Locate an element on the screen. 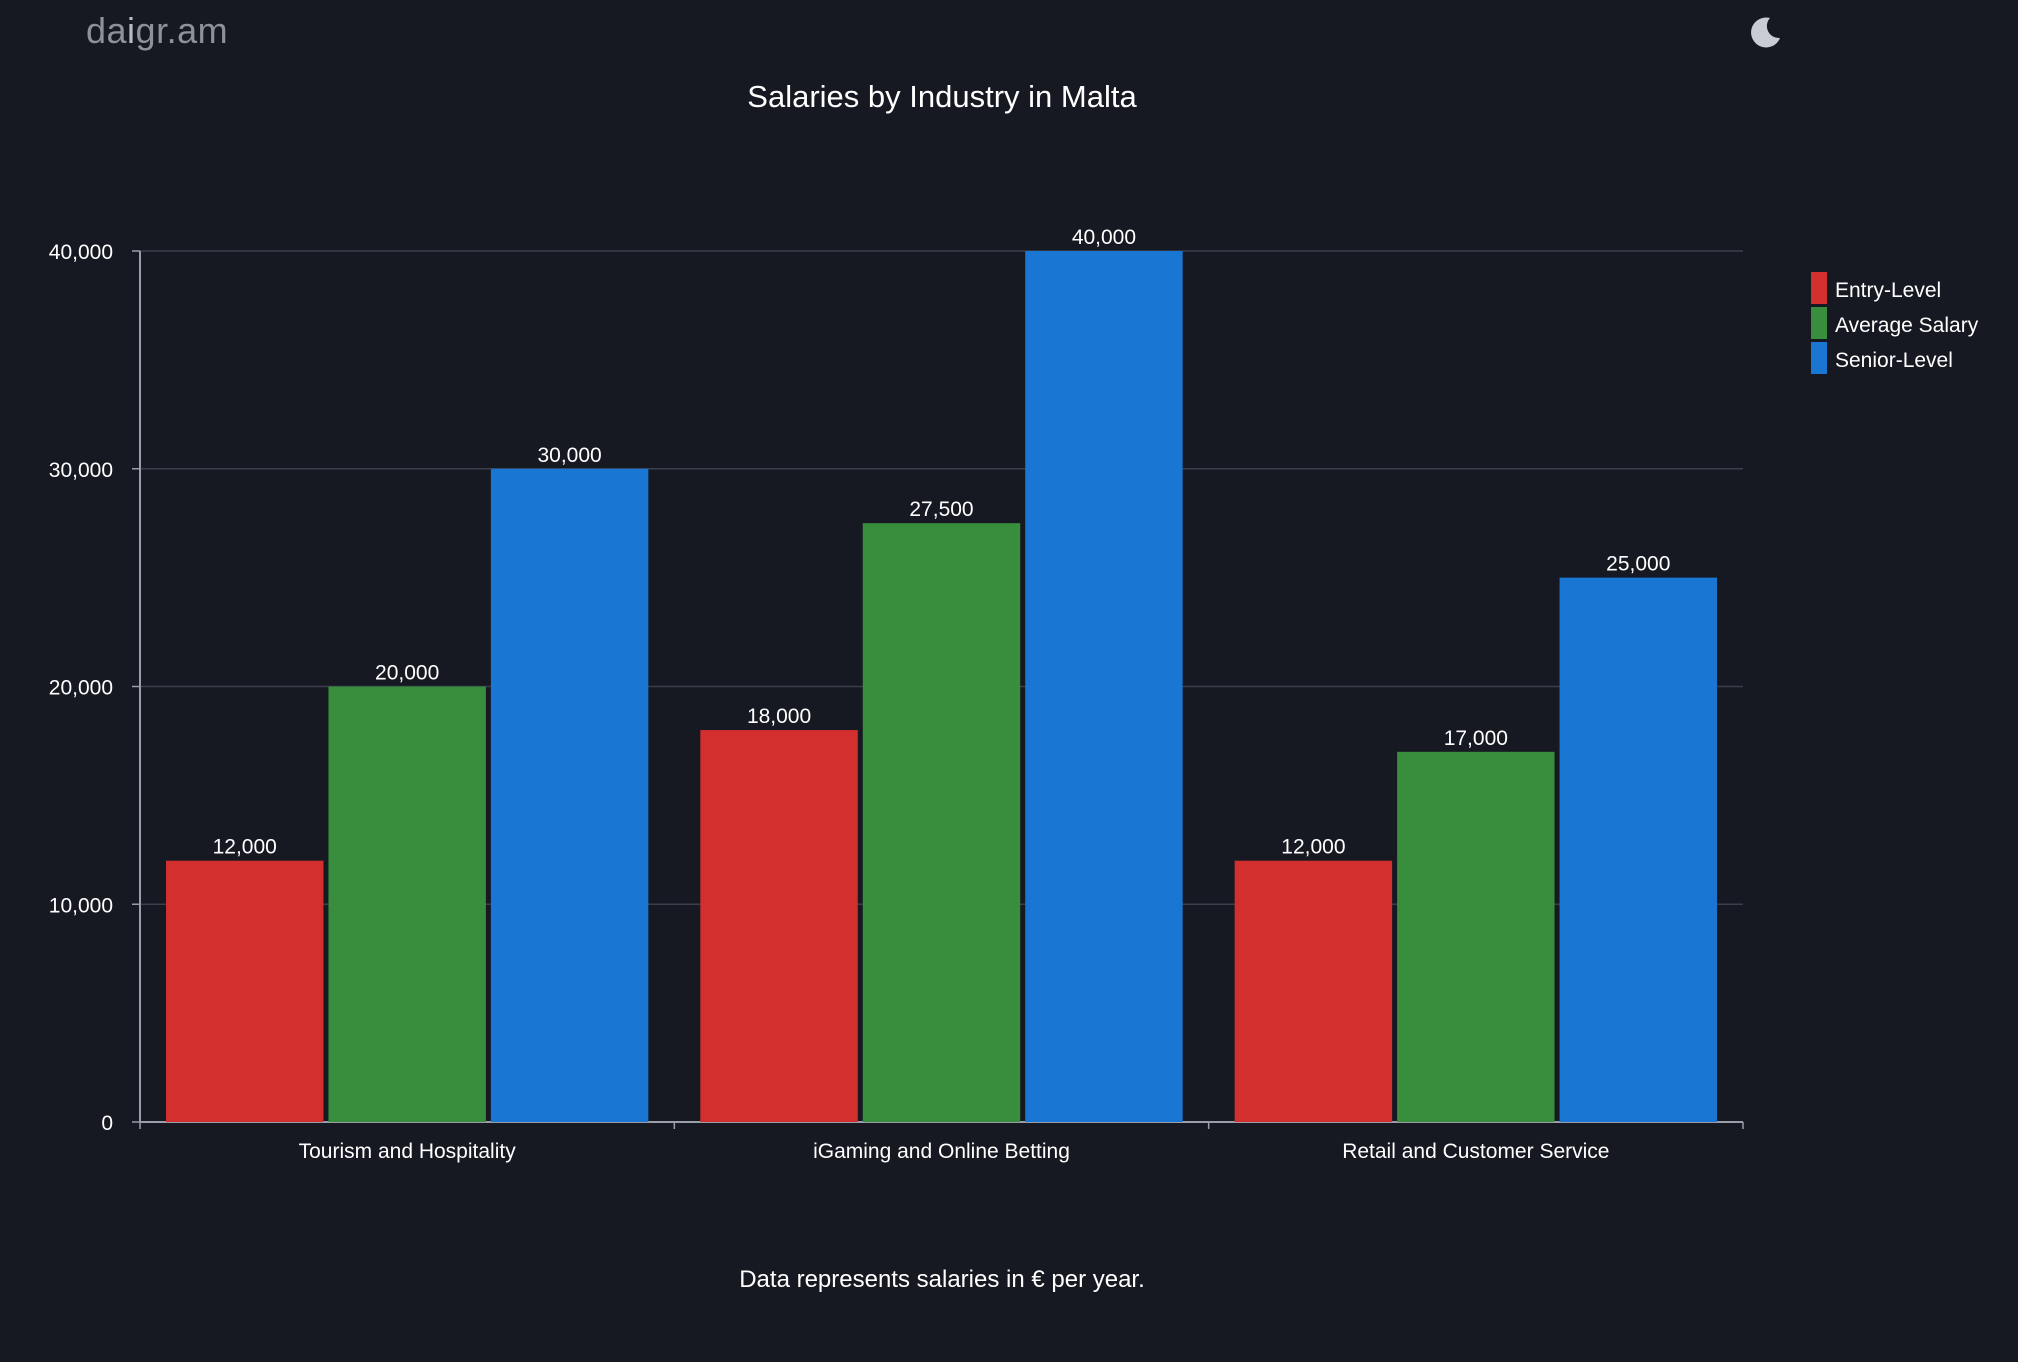  bar-value-label: 18,000 is located at coordinates (779, 716).